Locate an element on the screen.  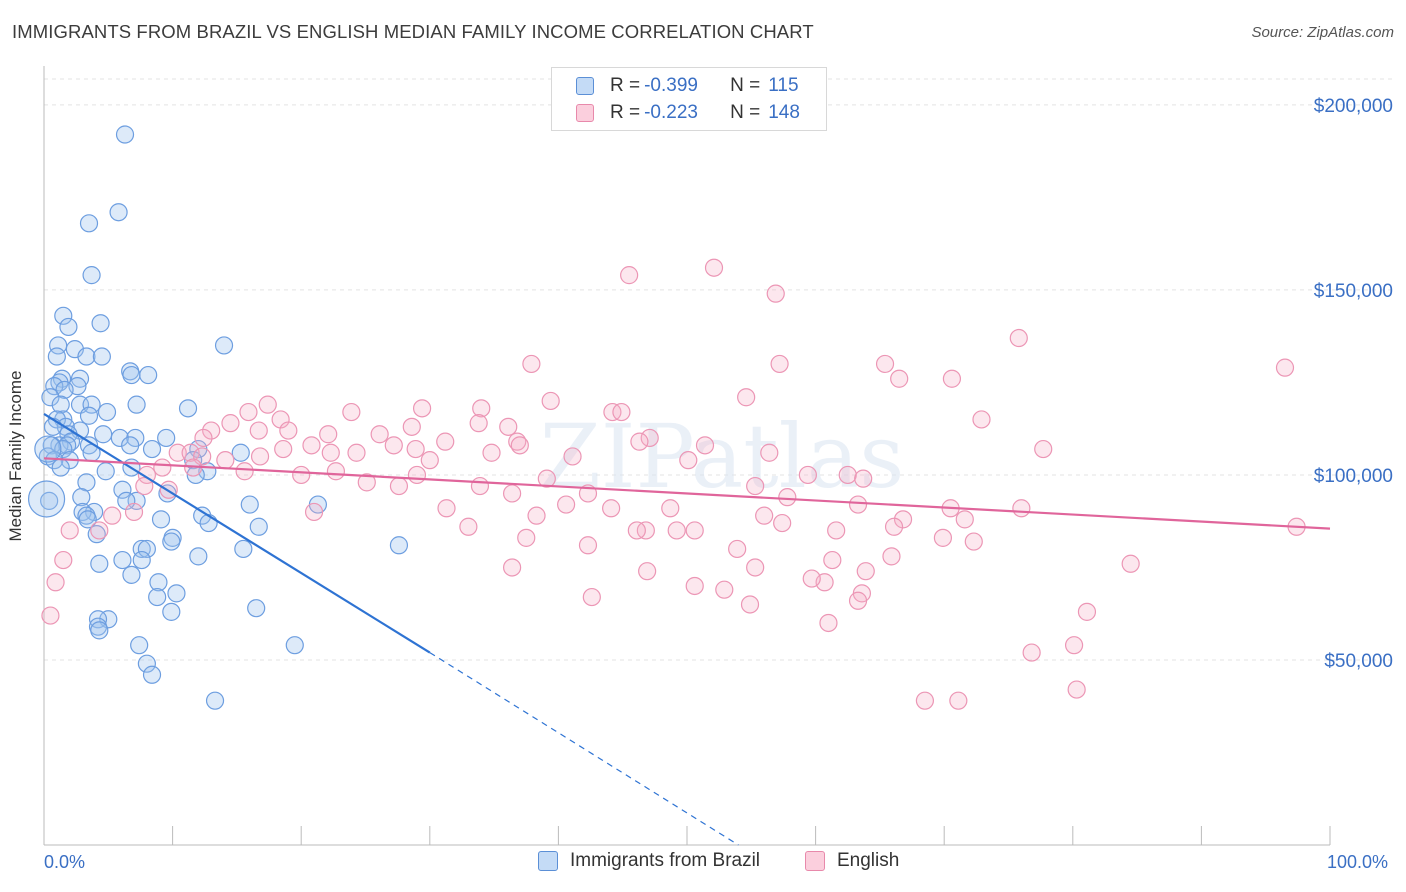
series-legend-english: English is located at coordinates (852, 861).